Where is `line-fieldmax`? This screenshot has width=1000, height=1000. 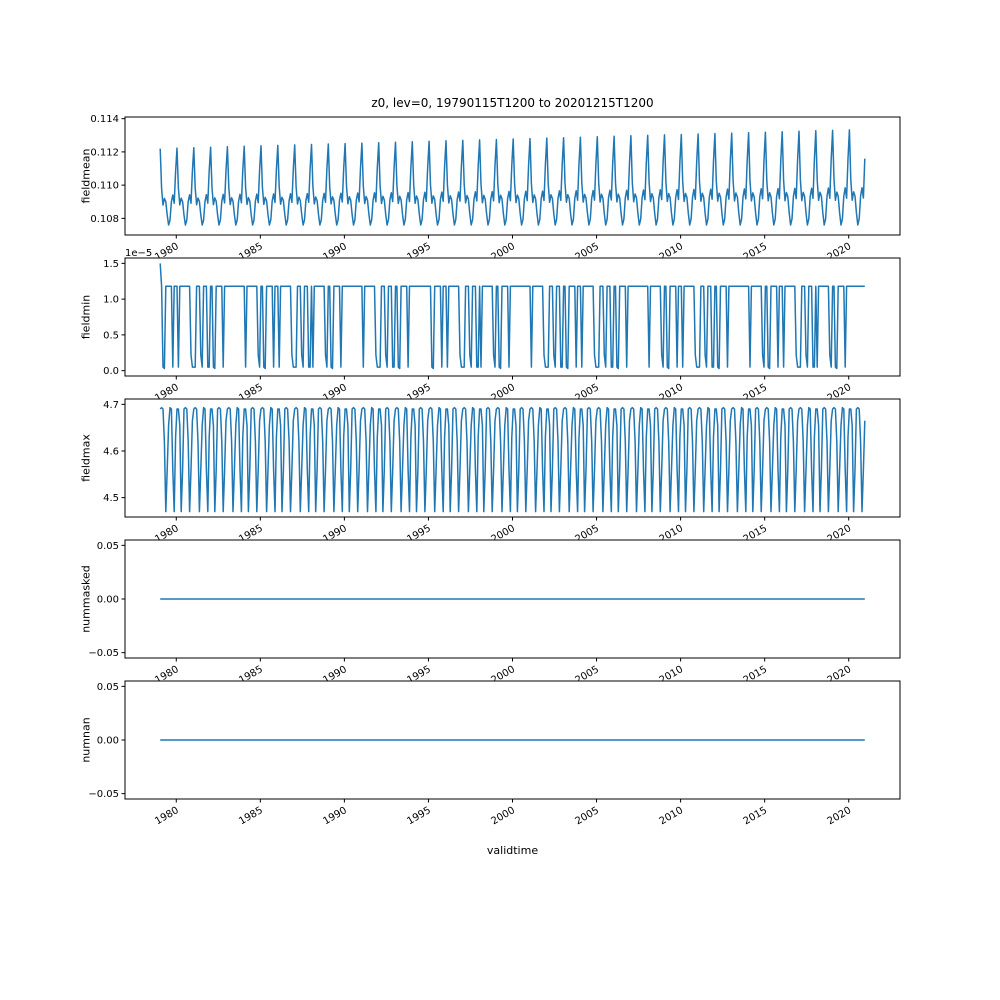
line-fieldmax is located at coordinates (512, 459).